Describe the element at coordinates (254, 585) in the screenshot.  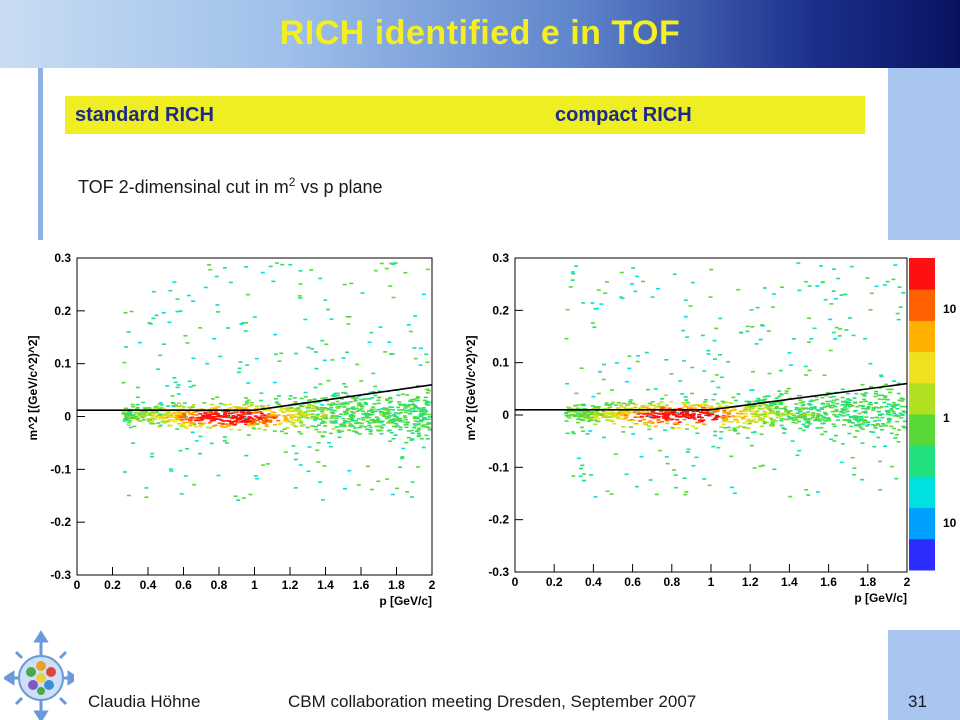
I see `x-tick-label: 1` at that location.